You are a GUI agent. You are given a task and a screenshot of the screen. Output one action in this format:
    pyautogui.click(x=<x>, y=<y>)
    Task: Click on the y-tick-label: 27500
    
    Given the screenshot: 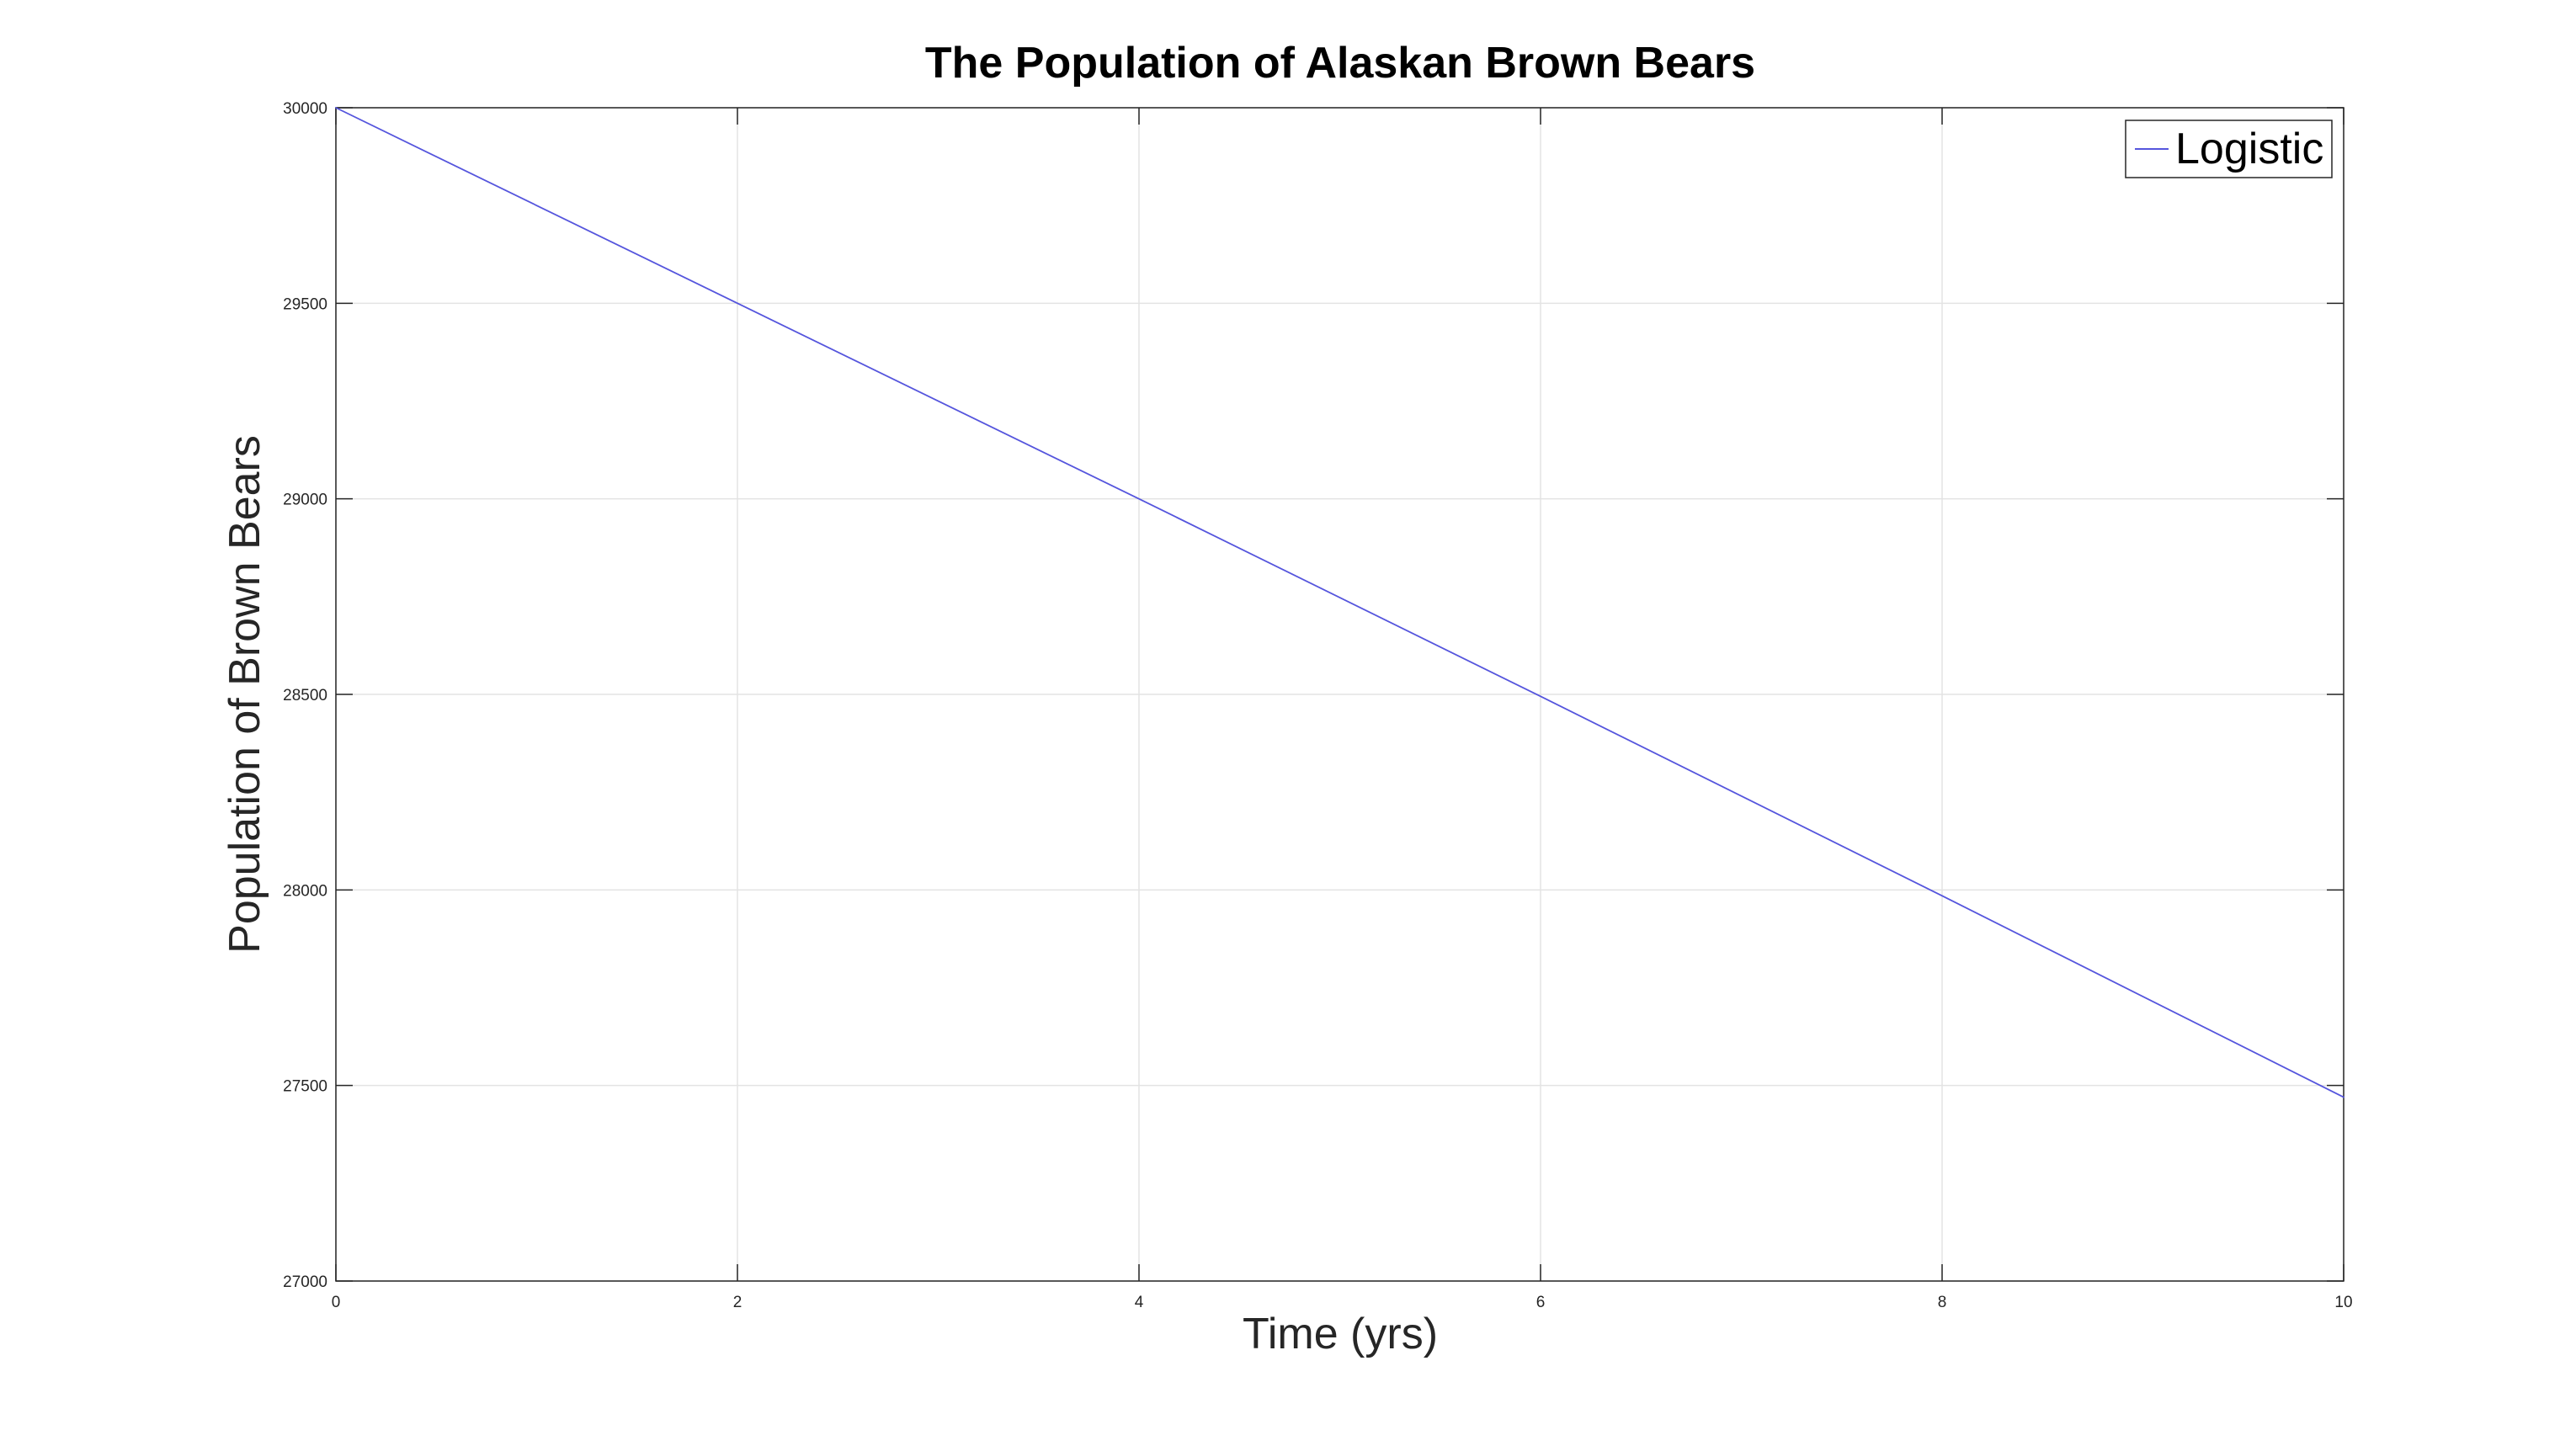 What is the action you would take?
    pyautogui.click(x=305, y=1087)
    